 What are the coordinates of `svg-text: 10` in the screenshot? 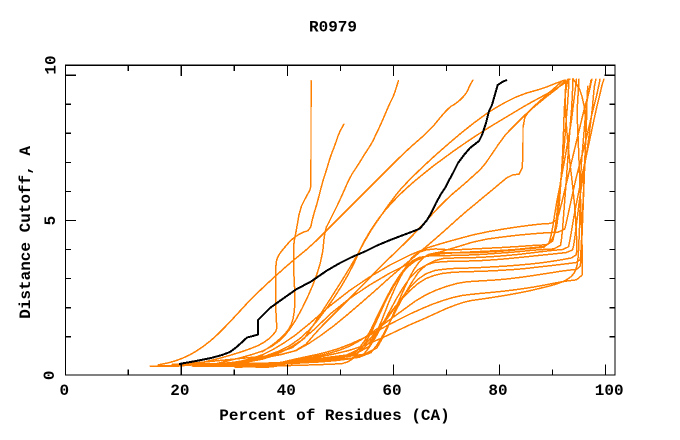 It's located at (52, 64).